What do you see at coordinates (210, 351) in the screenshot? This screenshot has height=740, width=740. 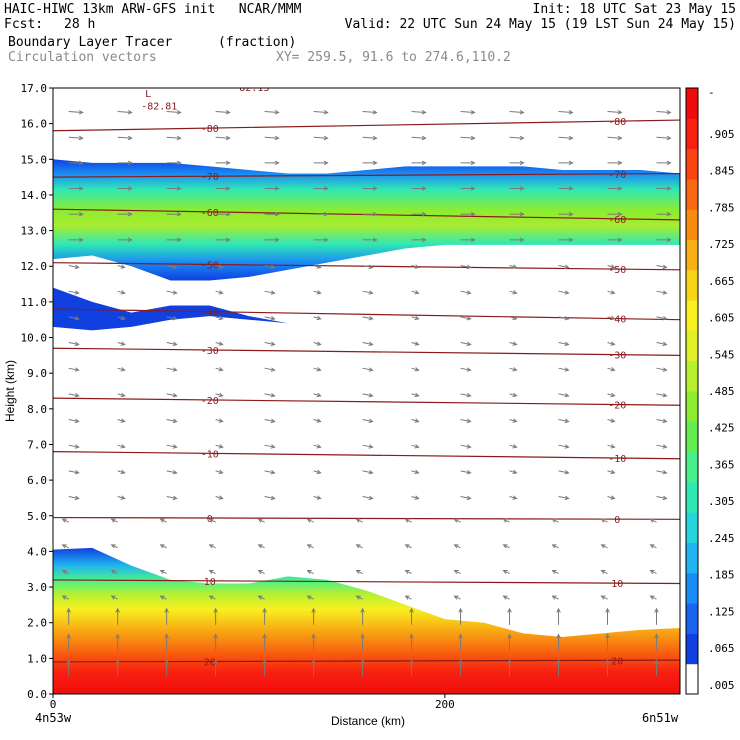 I see `contour-label: -30` at bounding box center [210, 351].